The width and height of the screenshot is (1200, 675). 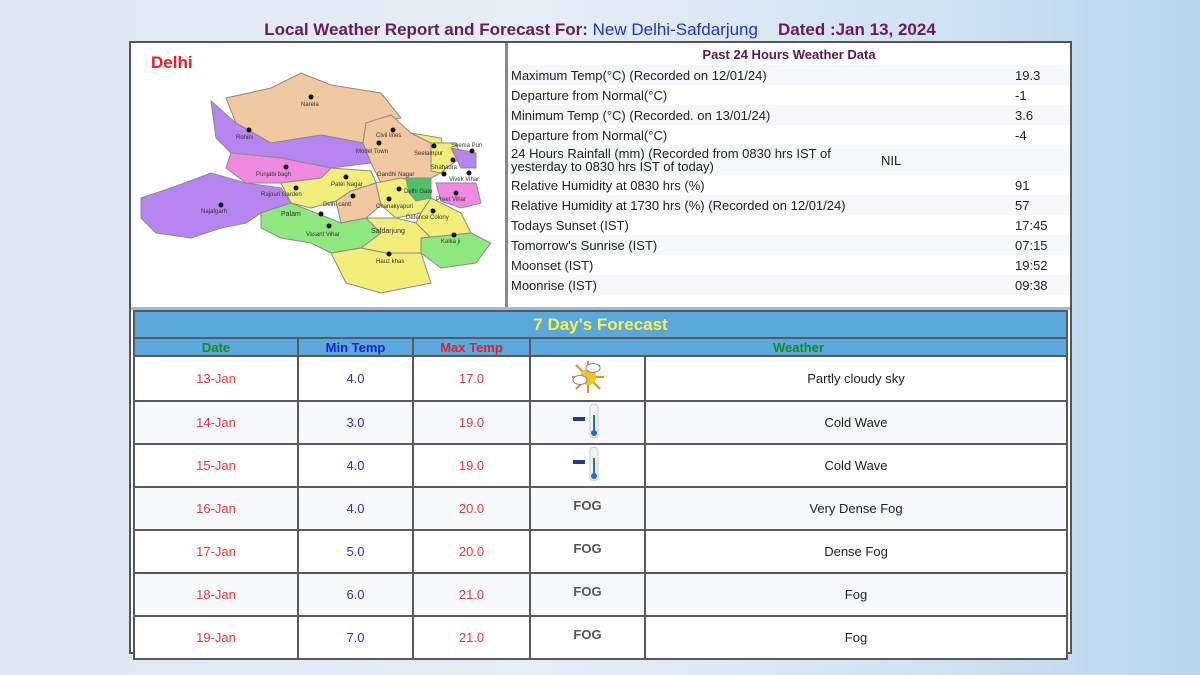 What do you see at coordinates (428, 154) in the screenshot?
I see `svg-text: Seelampur` at bounding box center [428, 154].